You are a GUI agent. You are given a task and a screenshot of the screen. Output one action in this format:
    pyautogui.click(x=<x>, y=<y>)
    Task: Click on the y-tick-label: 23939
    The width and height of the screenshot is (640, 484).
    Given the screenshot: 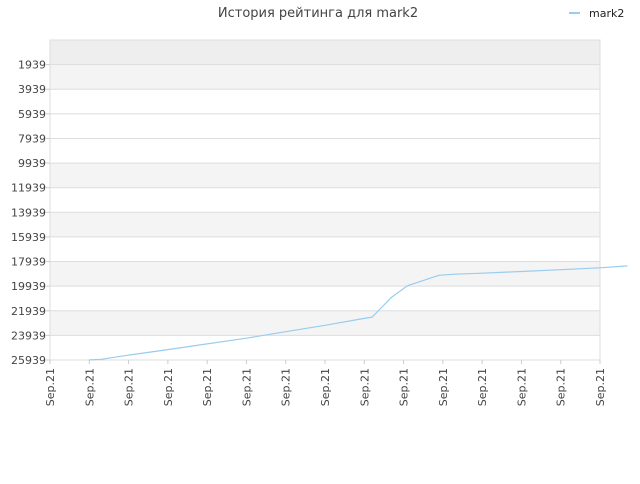 What is the action you would take?
    pyautogui.click(x=28, y=335)
    